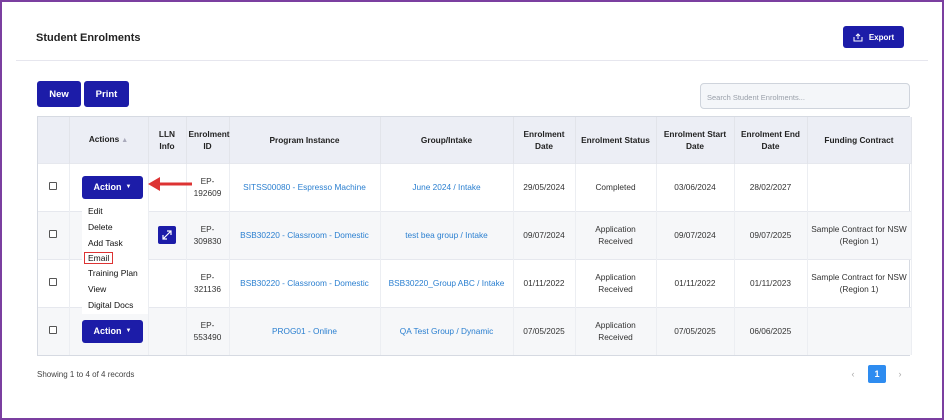 The image size is (944, 420). Describe the element at coordinates (695, 282) in the screenshot. I see `cell-start-date: 01/11/2022` at that location.